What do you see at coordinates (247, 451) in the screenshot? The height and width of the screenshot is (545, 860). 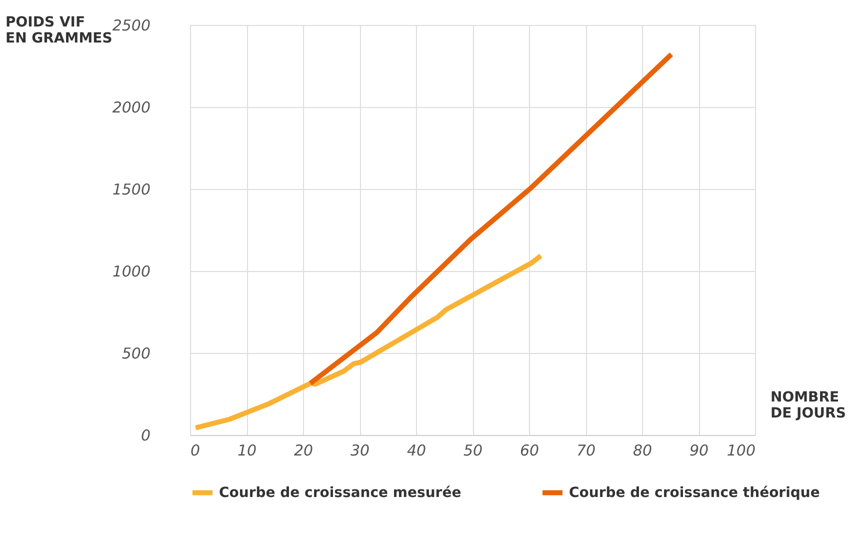 I see `x-tick-label: 10` at bounding box center [247, 451].